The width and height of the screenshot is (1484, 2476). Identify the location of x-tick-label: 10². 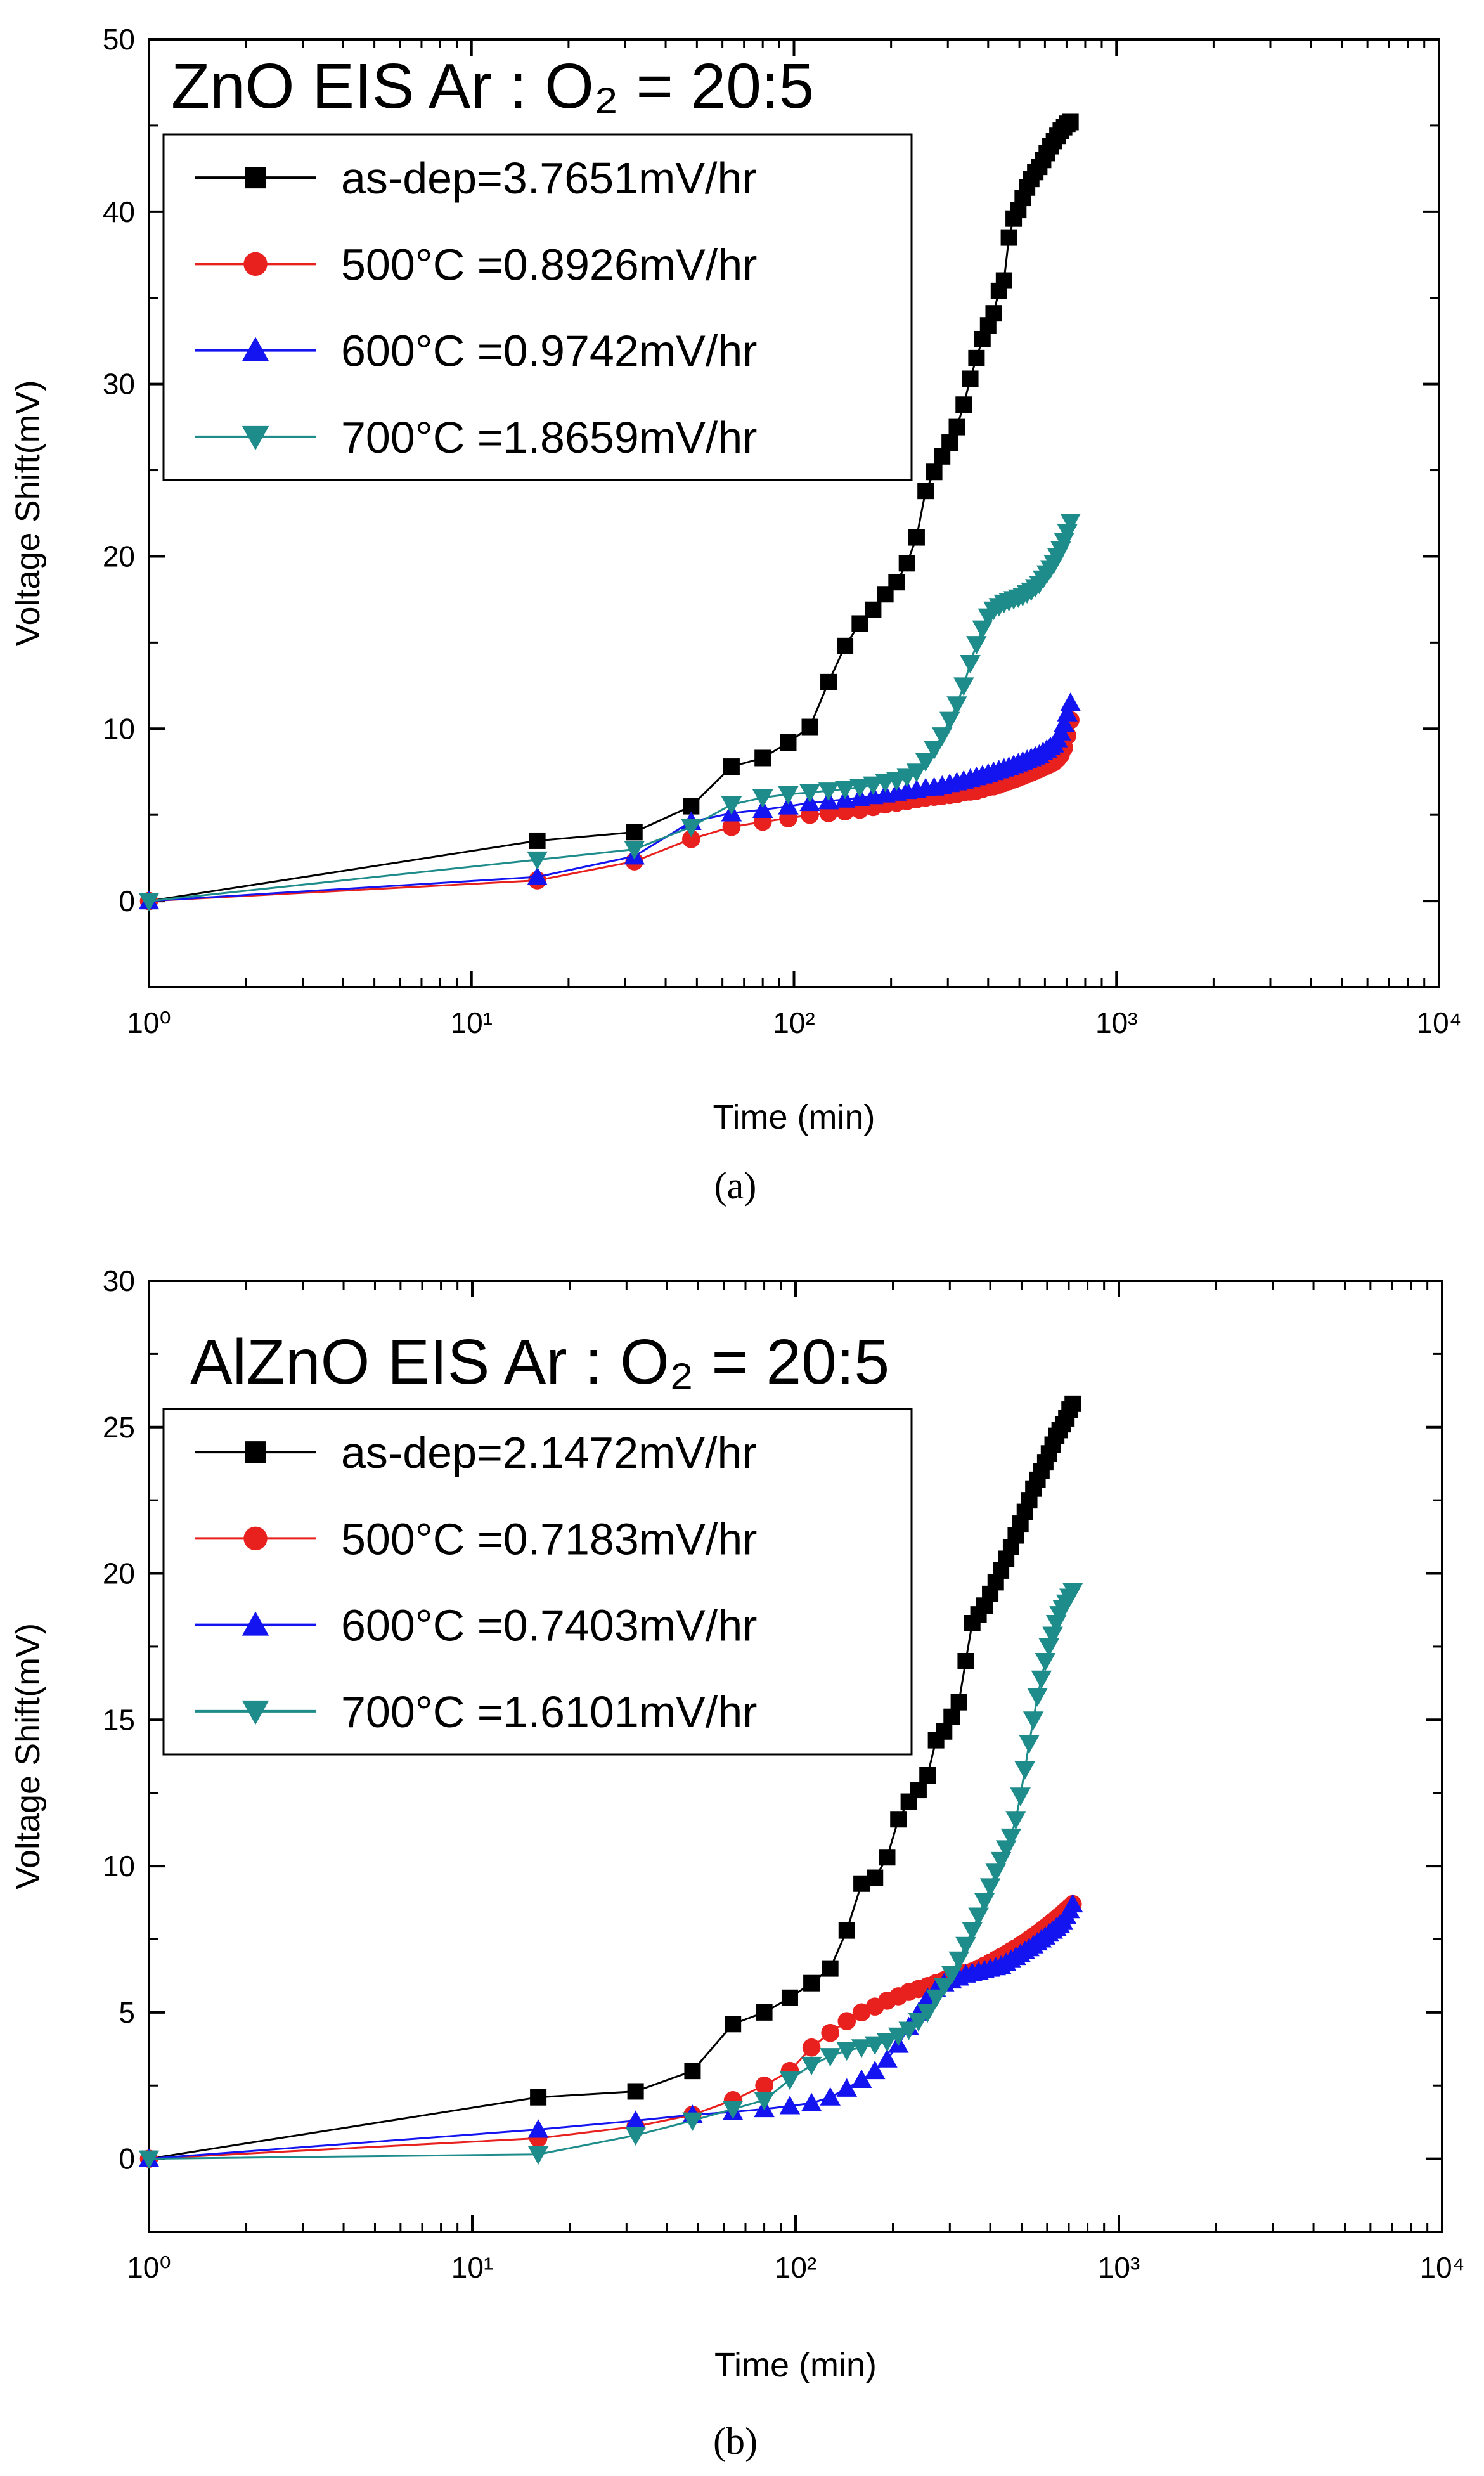
(795, 2267).